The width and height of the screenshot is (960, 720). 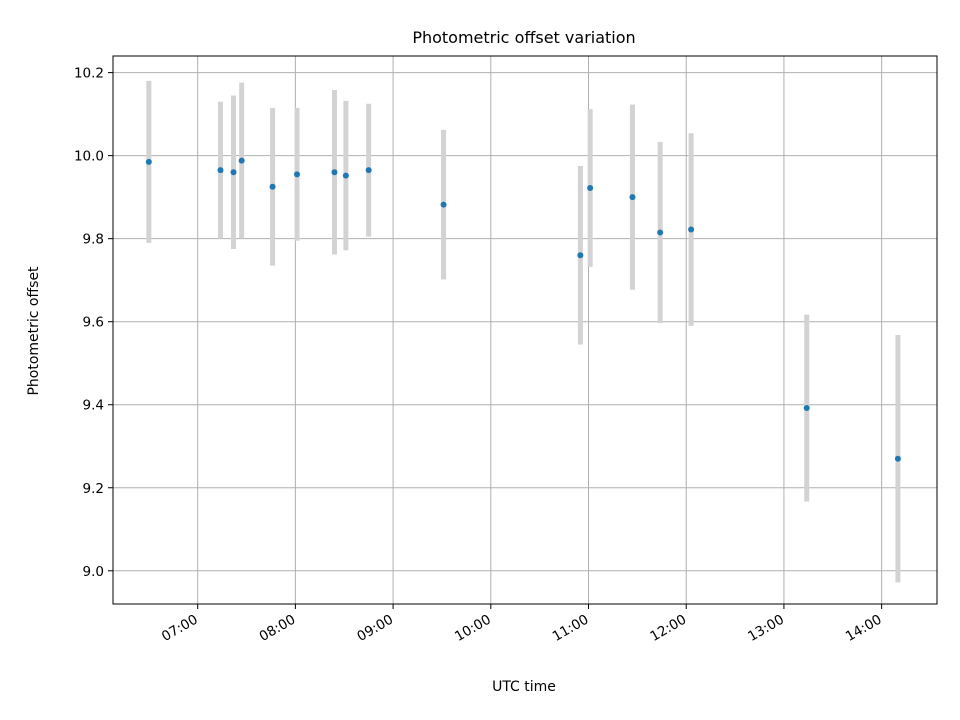 I want to click on y-tick-label: 9.6, so click(x=93, y=323).